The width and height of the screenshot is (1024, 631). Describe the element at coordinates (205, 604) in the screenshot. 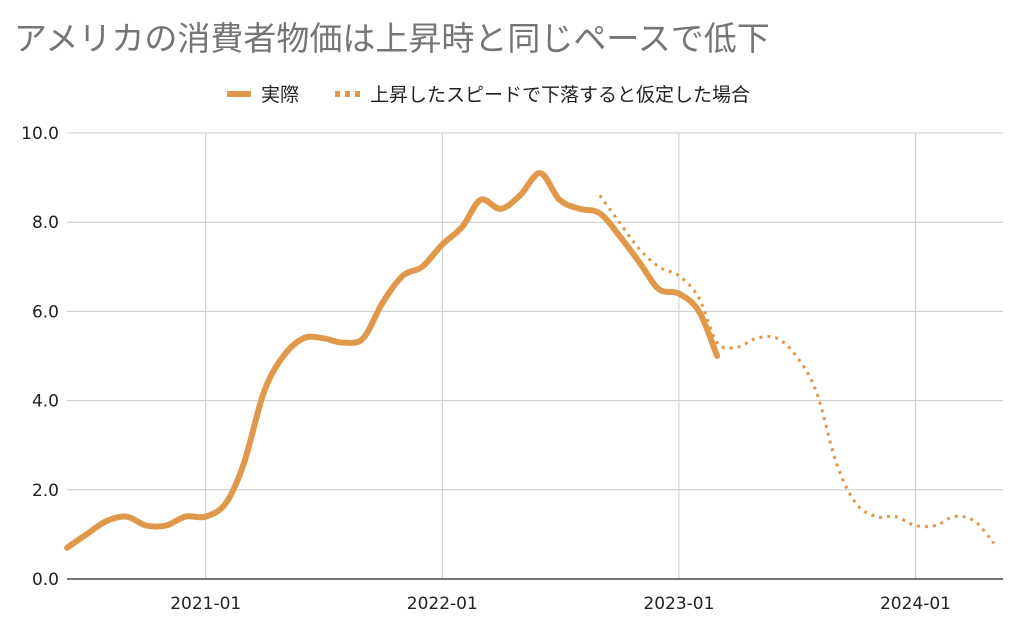

I see `x-tick-label: 2021-01` at that location.